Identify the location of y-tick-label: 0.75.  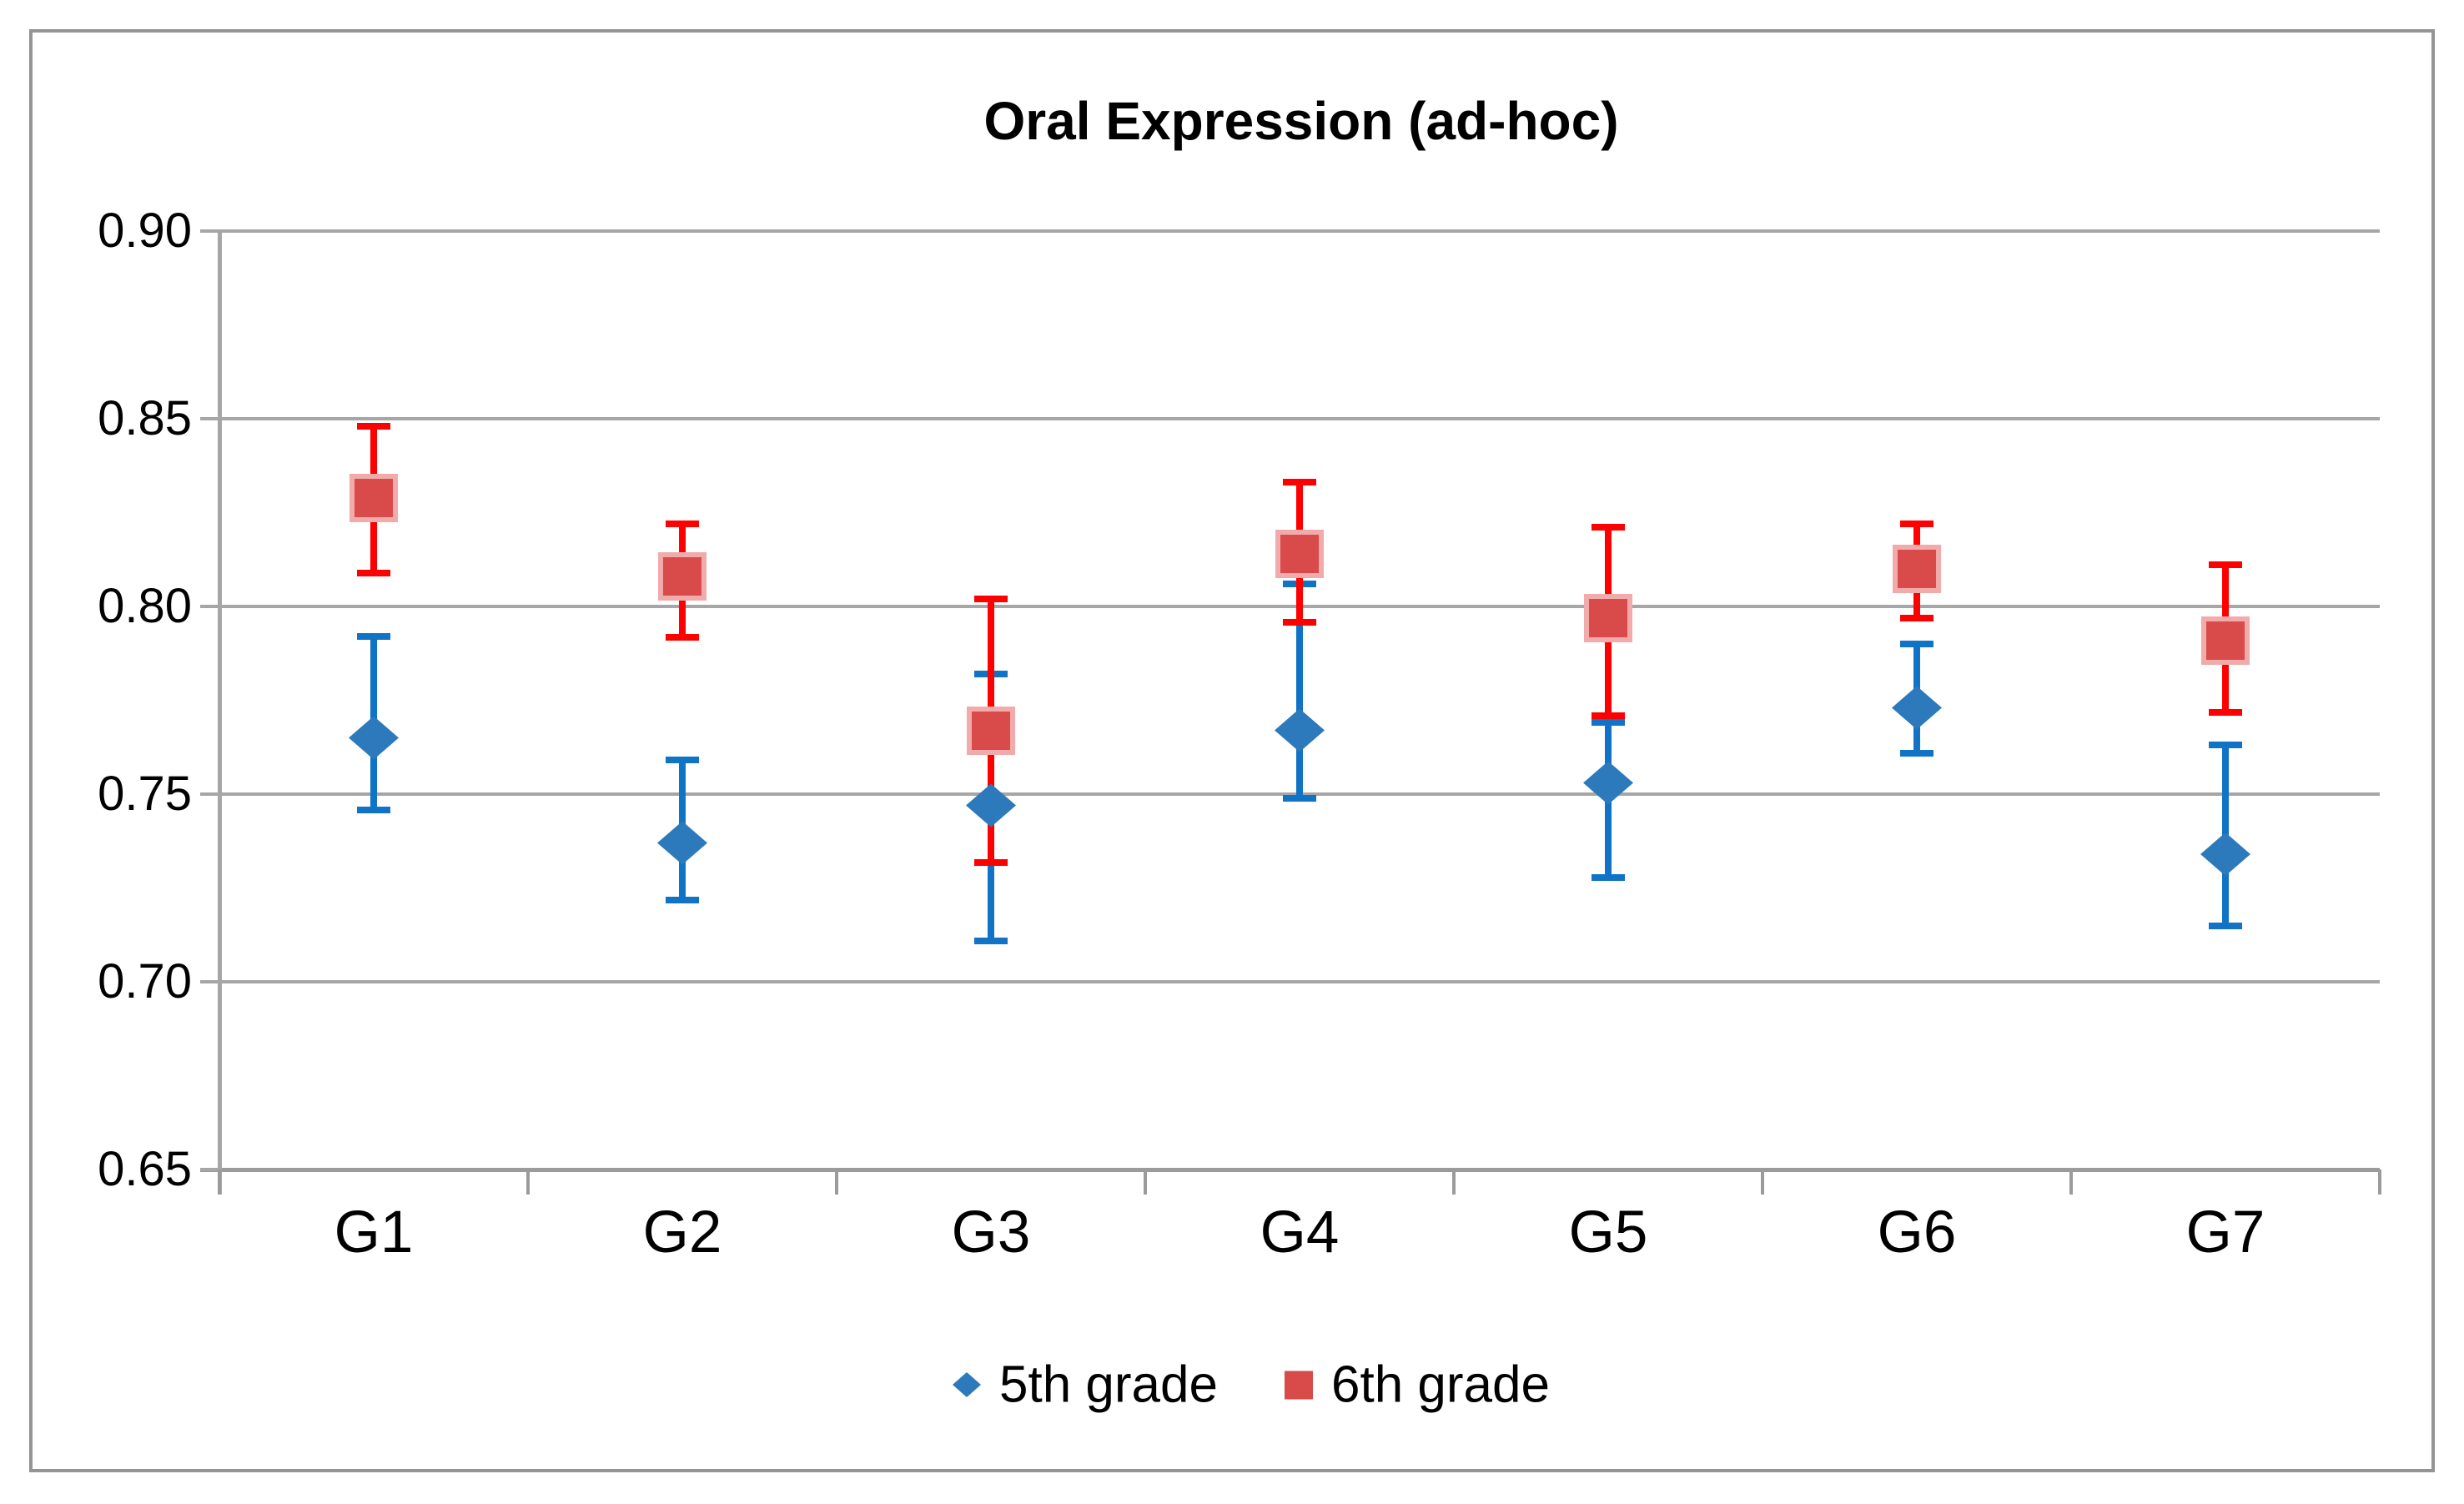
(145, 794).